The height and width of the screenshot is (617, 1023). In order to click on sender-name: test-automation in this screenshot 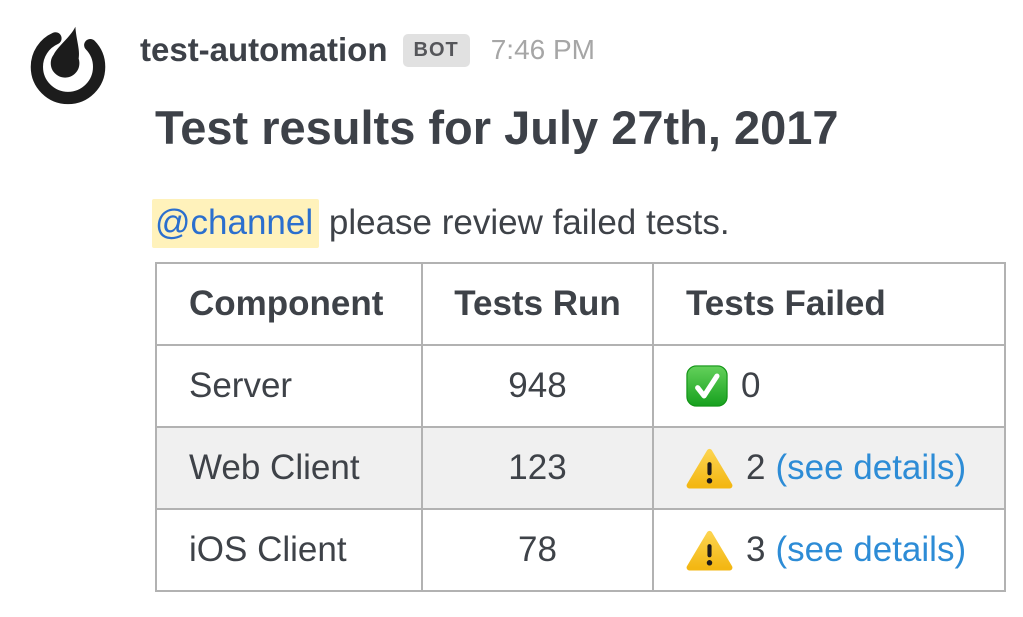, I will do `click(264, 49)`.